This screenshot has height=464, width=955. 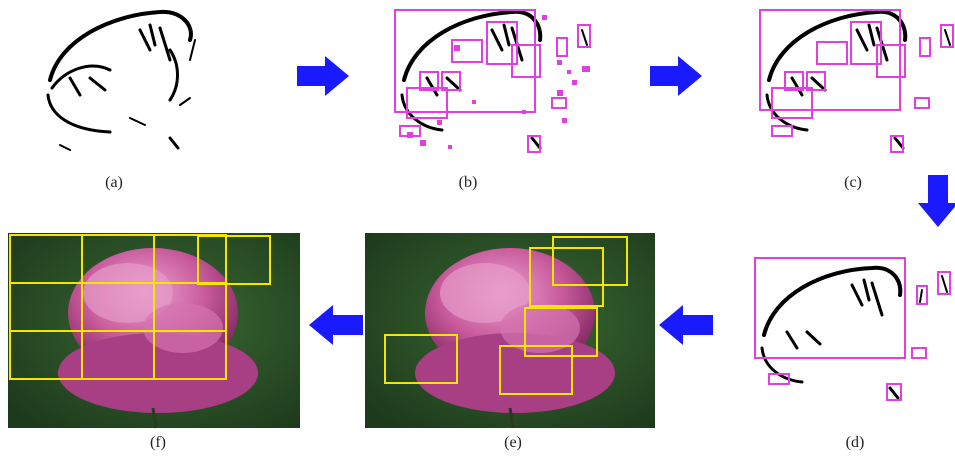 I want to click on panel-a: (a), so click(x=115, y=95).